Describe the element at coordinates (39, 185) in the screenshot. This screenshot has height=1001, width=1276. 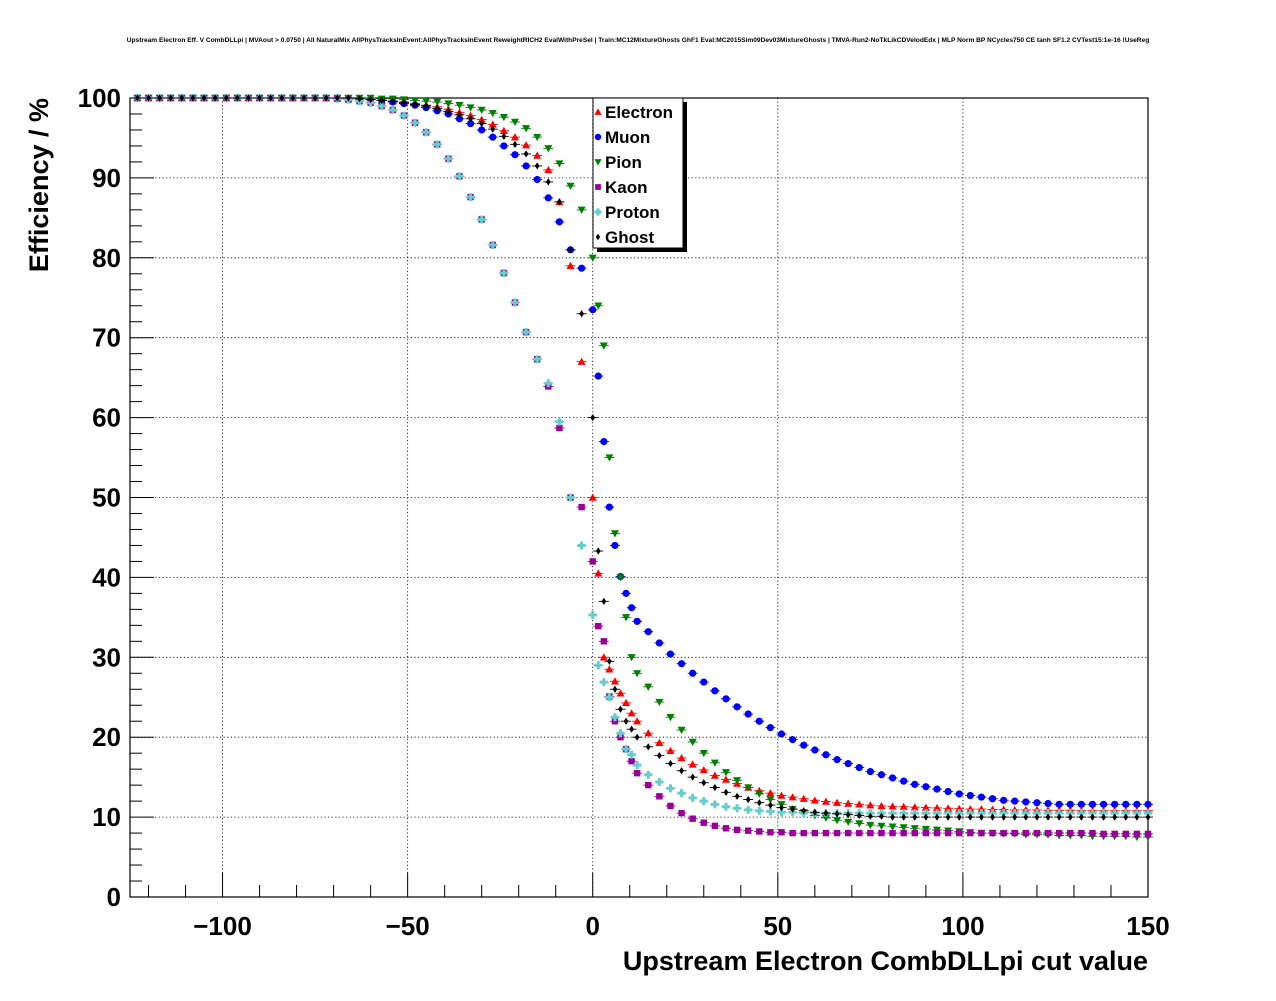
I see `y-axis-label: Efficiency / %` at that location.